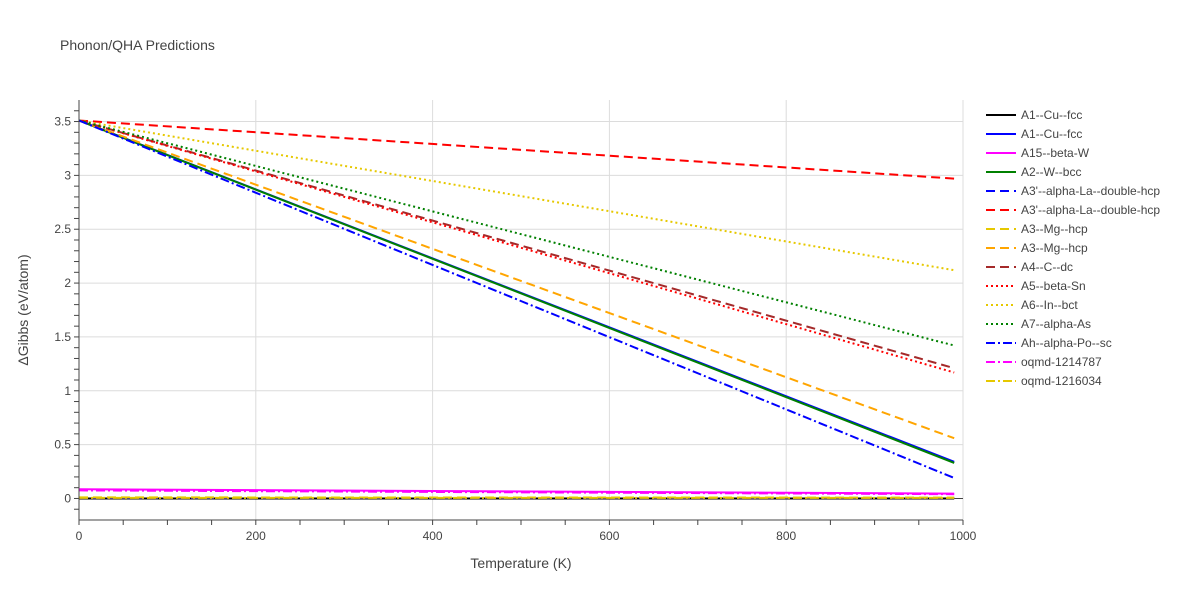 The width and height of the screenshot is (1200, 600). What do you see at coordinates (1049, 305) in the screenshot?
I see `legend-label: A6--In--bct` at bounding box center [1049, 305].